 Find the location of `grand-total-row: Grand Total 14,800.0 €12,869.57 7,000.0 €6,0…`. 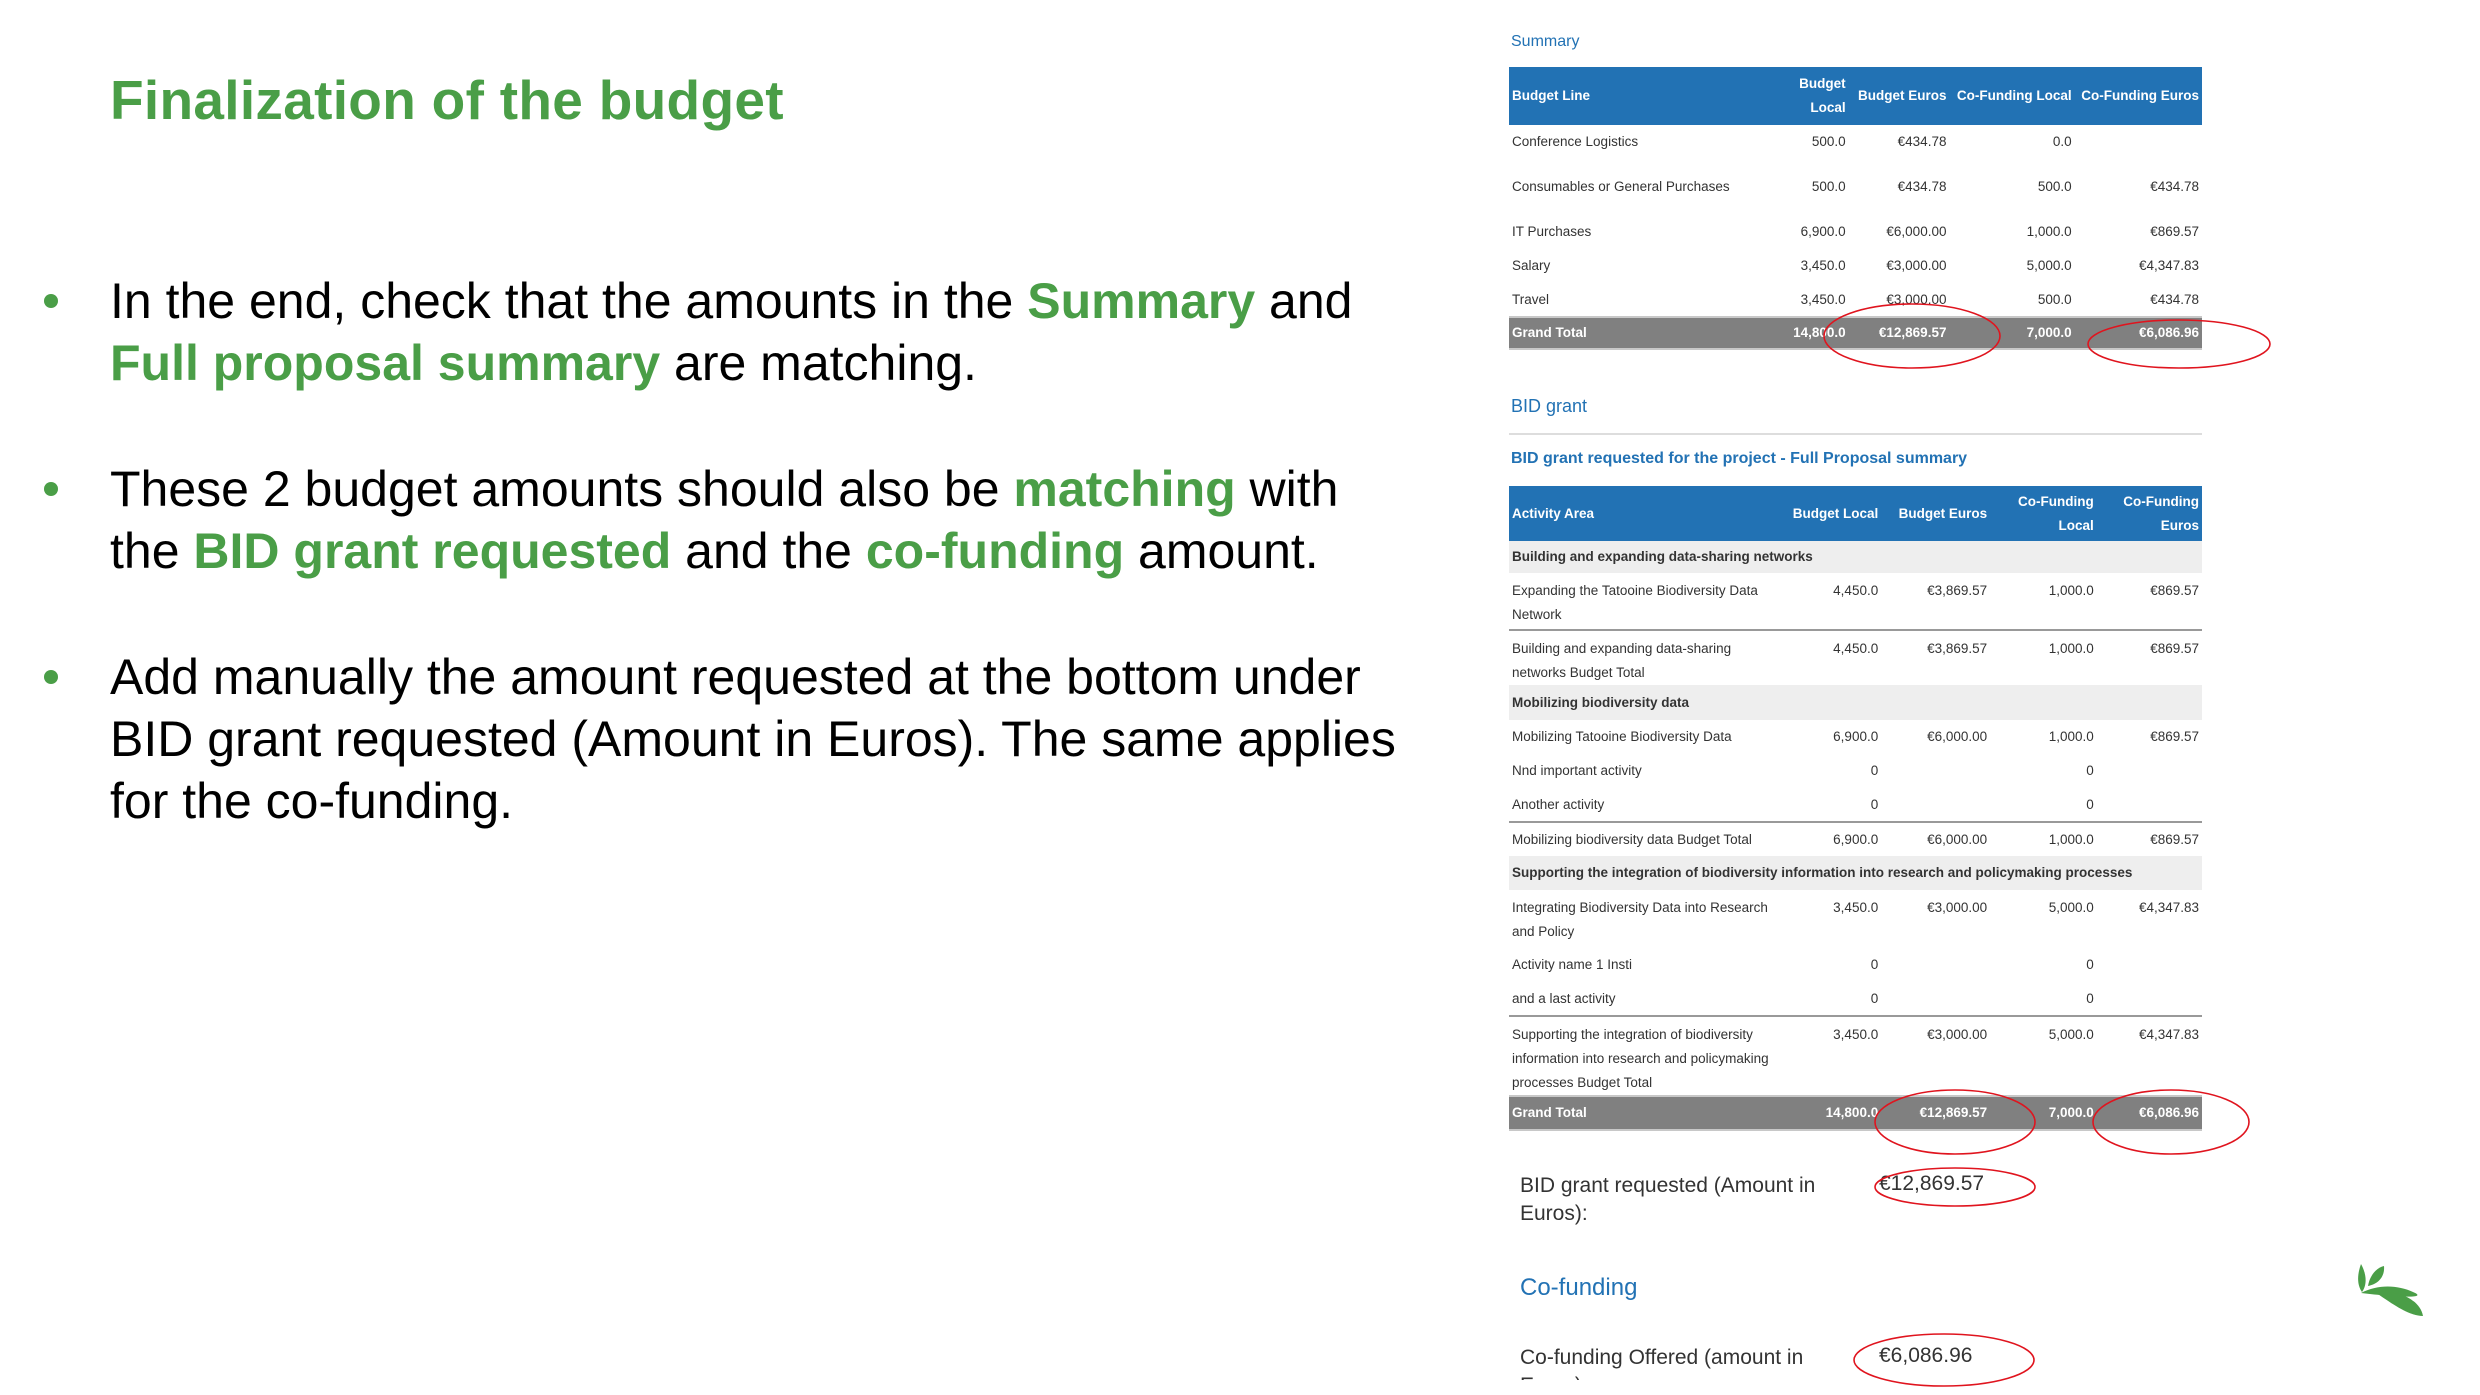

grand-total-row: Grand Total 14,800.0 €12,869.57 7,000.0 €6,0… is located at coordinates (1855, 333).